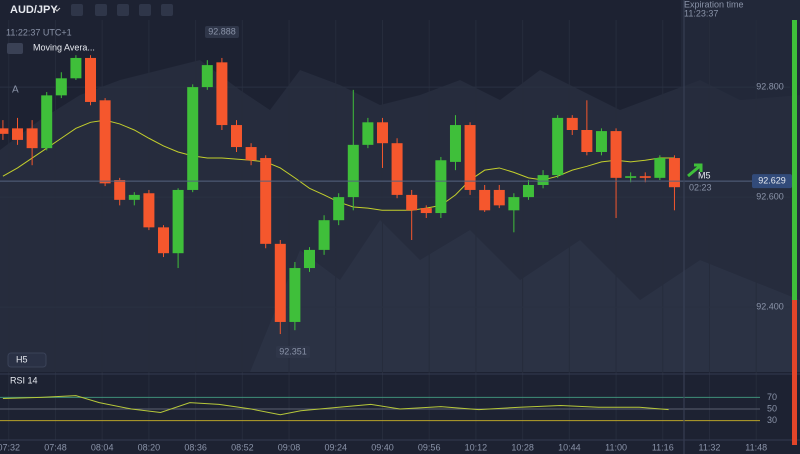 This screenshot has height=454, width=800. I want to click on settings-button, so click(101, 10).